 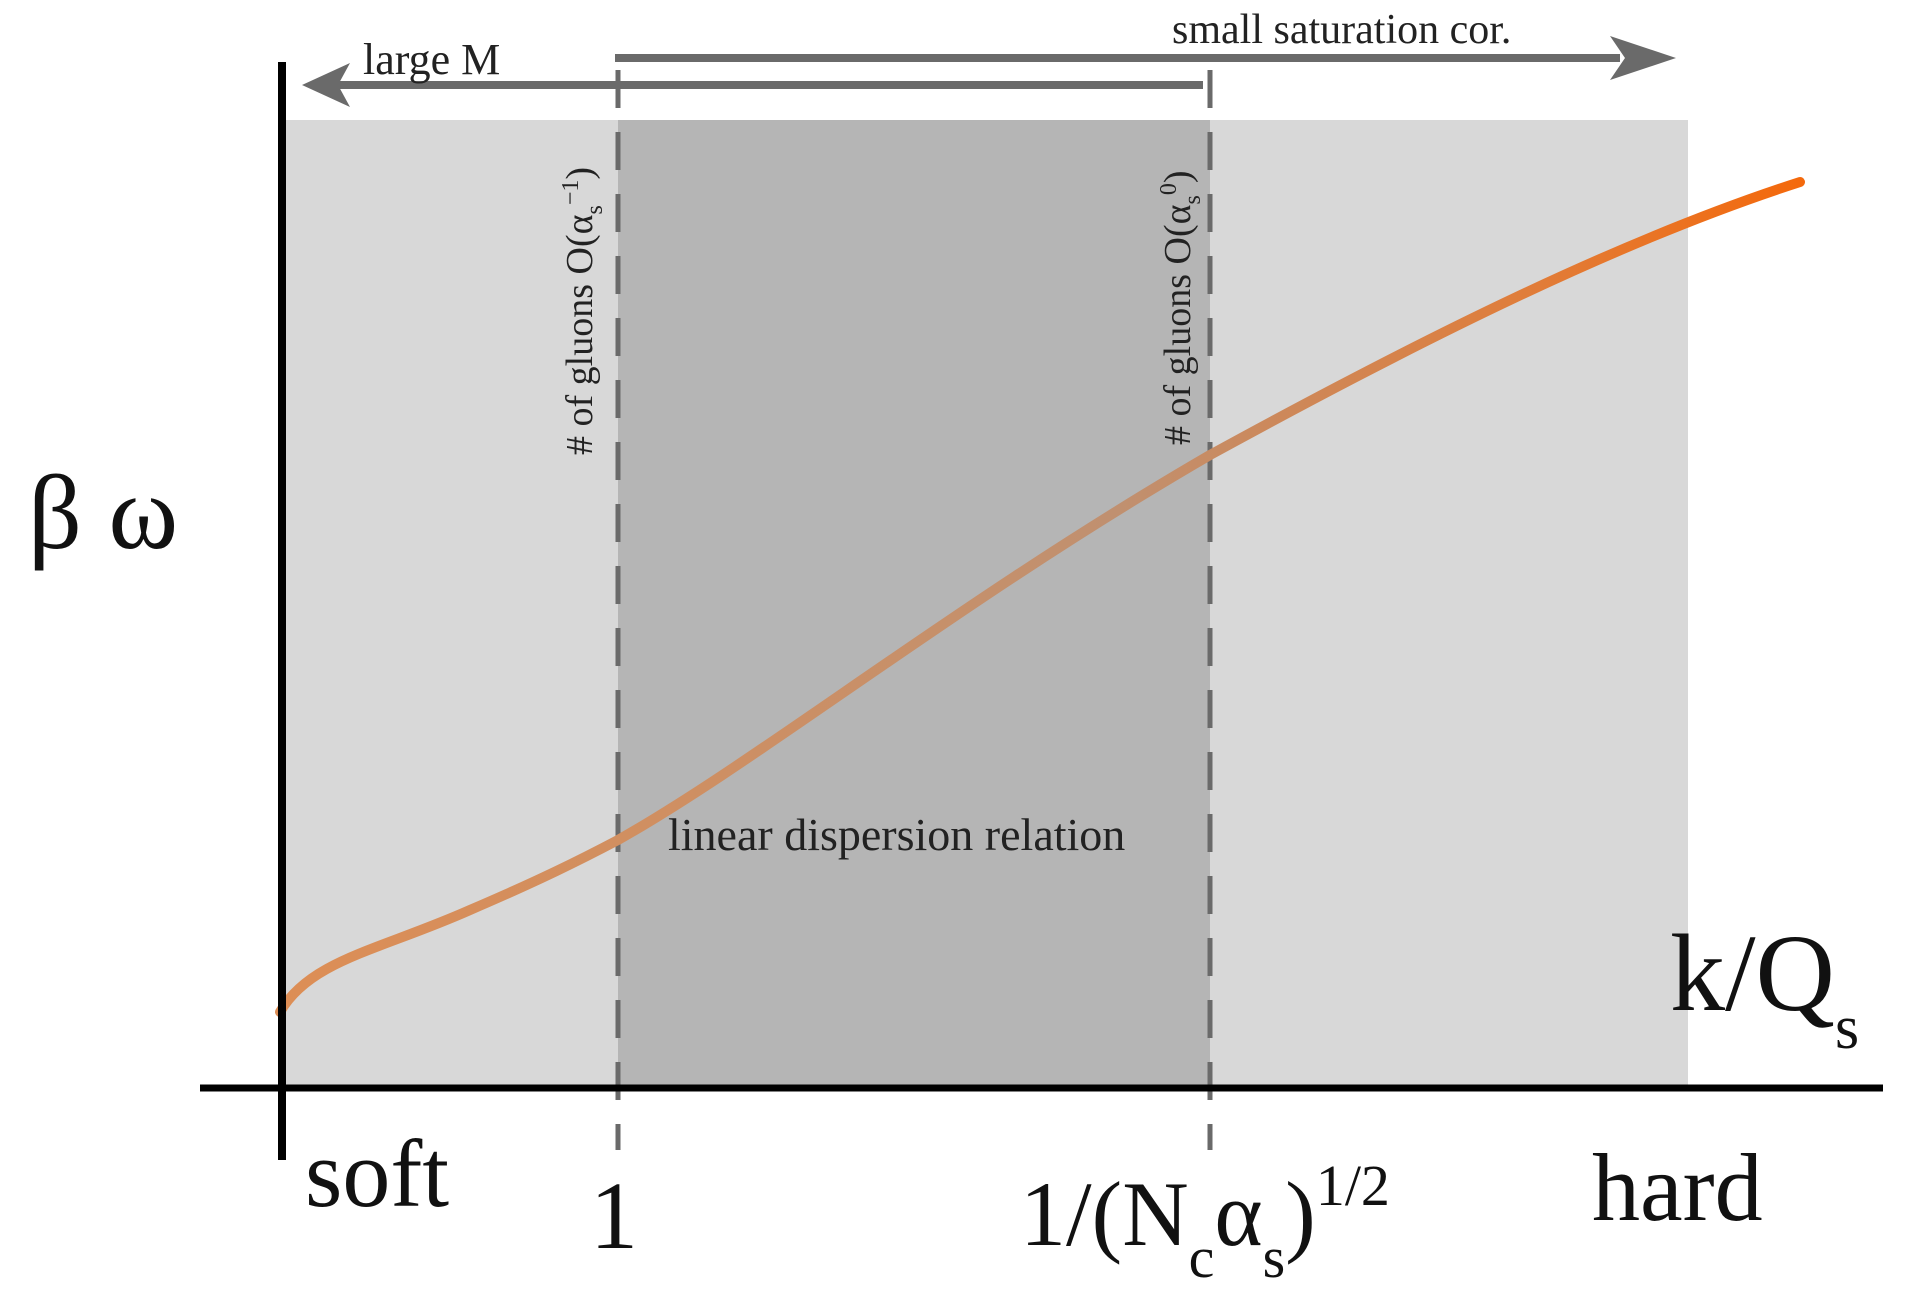 What do you see at coordinates (1274, 1257) in the screenshot?
I see `tick-mid-sub-s: s` at bounding box center [1274, 1257].